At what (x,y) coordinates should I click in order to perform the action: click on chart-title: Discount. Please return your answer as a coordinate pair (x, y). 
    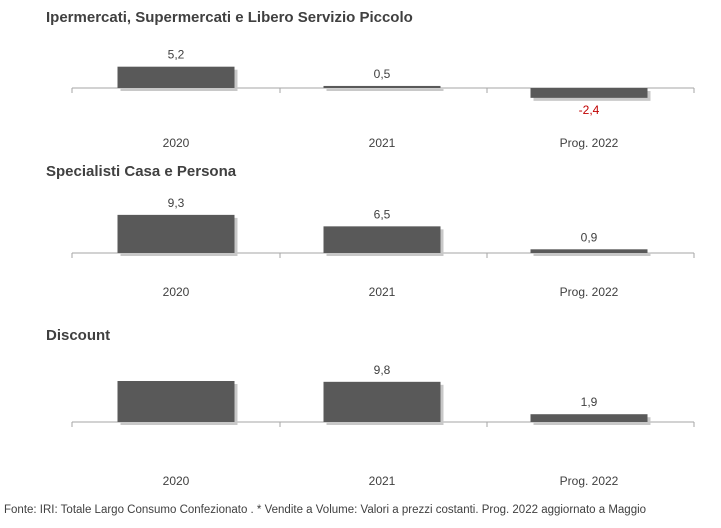
    Looking at the image, I should click on (78, 335).